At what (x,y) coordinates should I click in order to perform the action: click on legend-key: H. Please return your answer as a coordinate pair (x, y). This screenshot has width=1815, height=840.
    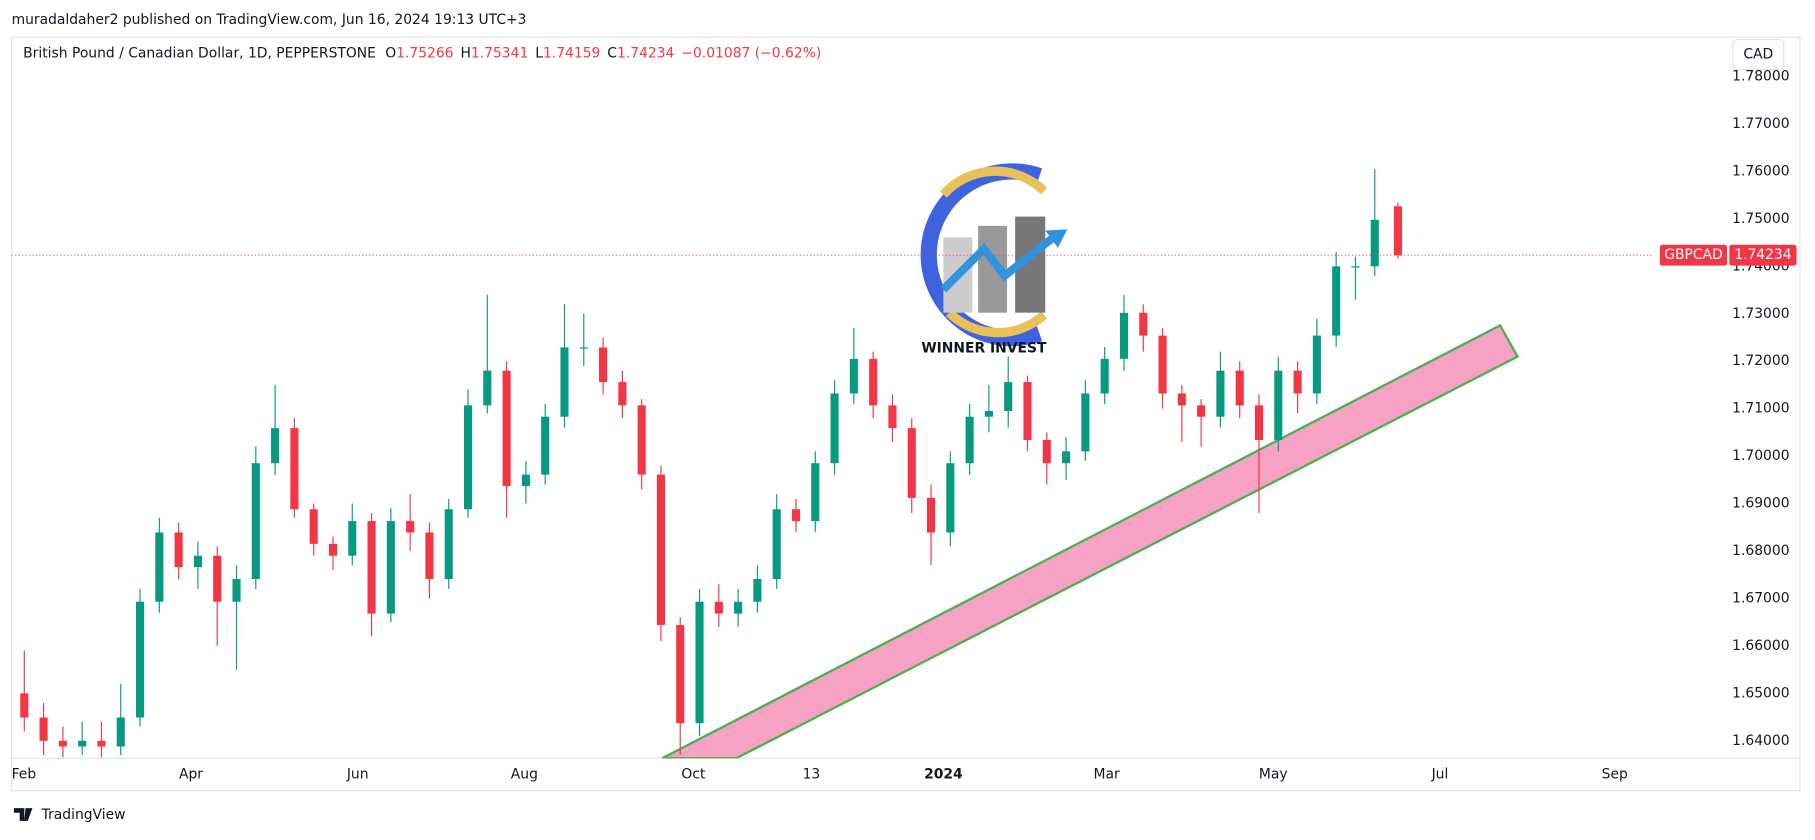
    Looking at the image, I should click on (465, 53).